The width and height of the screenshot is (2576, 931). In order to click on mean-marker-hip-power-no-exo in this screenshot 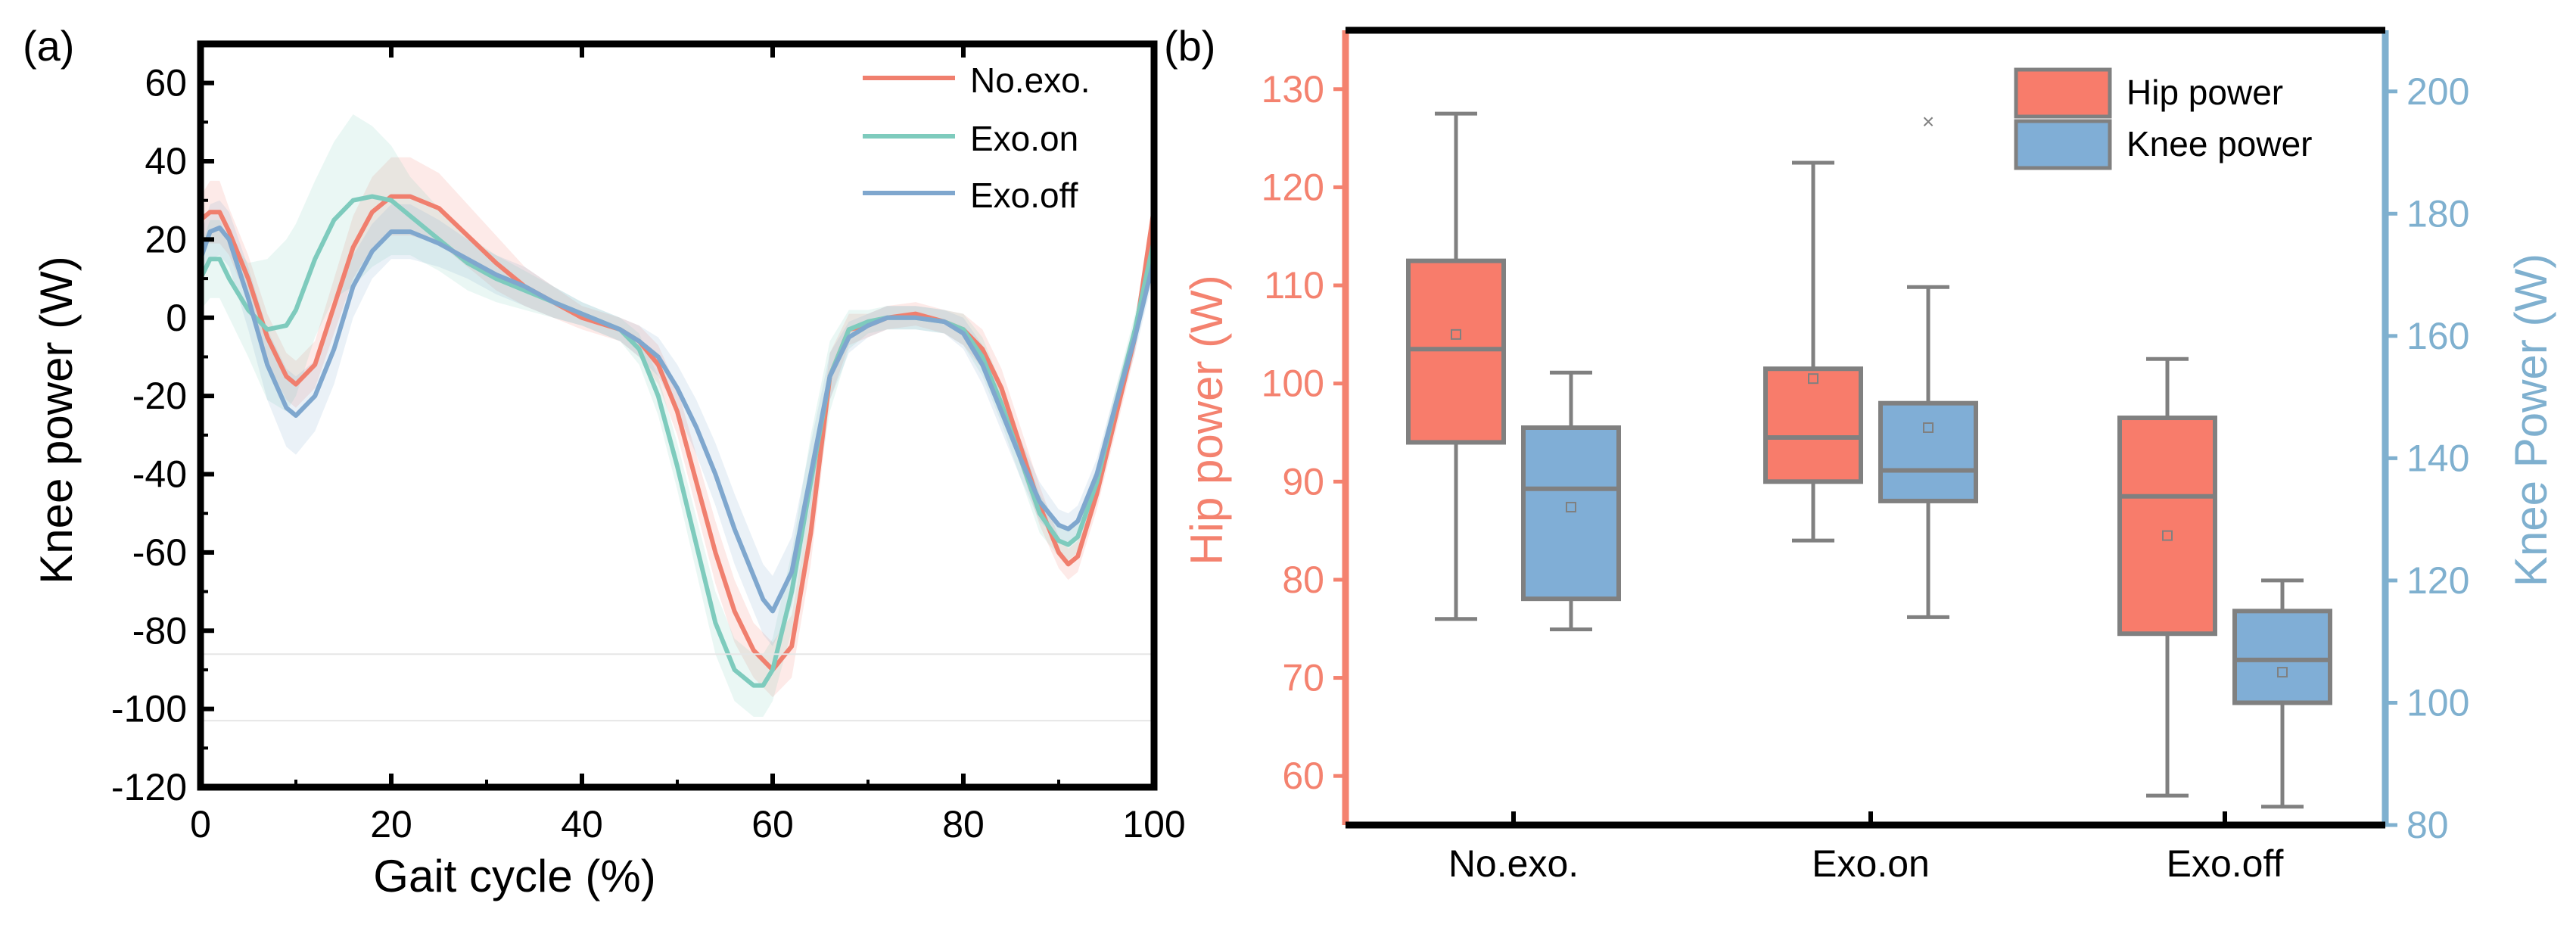, I will do `click(1456, 334)`.